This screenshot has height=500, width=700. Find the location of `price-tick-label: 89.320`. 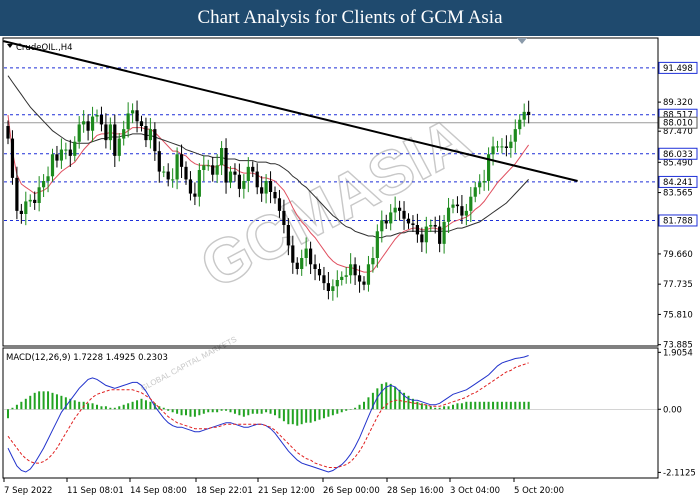

price-tick-label: 89.320 is located at coordinates (678, 103).